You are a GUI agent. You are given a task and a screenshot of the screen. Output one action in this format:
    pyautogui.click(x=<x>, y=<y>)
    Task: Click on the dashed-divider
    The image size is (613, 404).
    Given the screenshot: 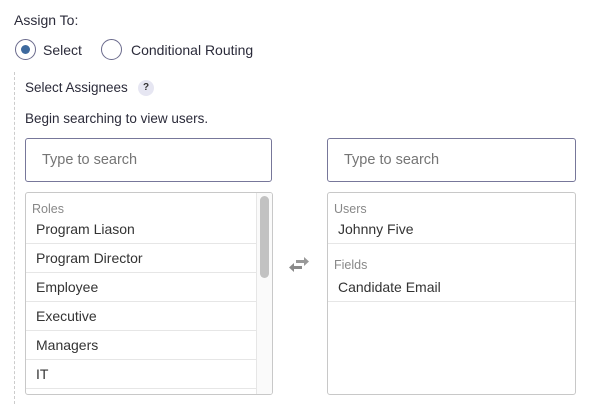 What is the action you would take?
    pyautogui.click(x=14, y=238)
    